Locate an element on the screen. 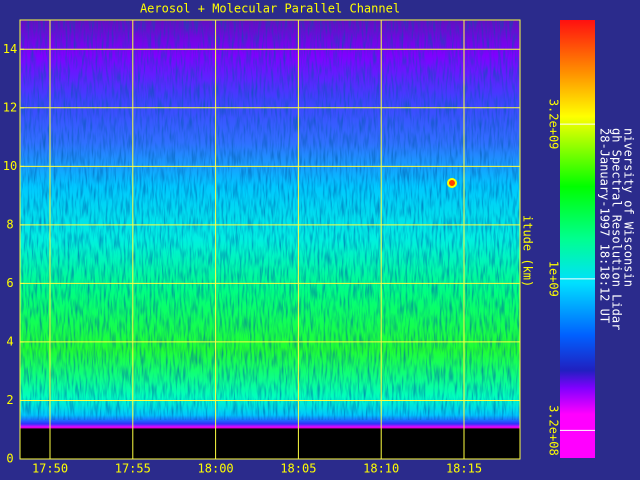 The width and height of the screenshot is (640, 480). y-tick-label: 4 is located at coordinates (9, 341).